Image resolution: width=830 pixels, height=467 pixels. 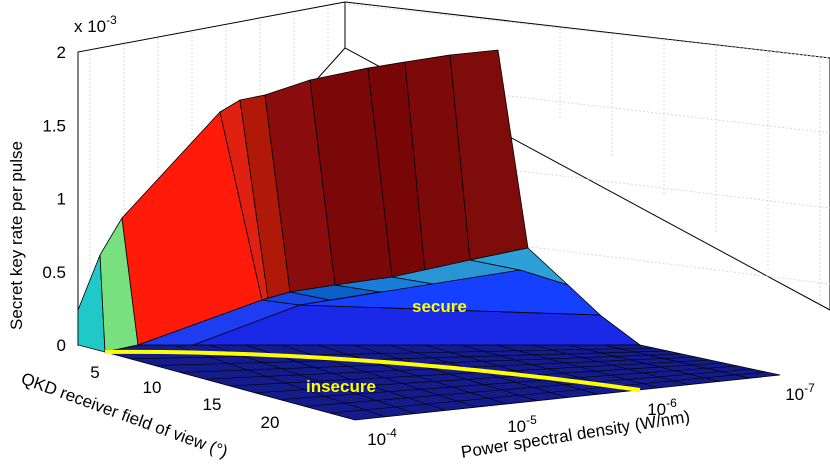 I want to click on y-axis-label: QKD receiver field of view (°), so click(x=125, y=415).